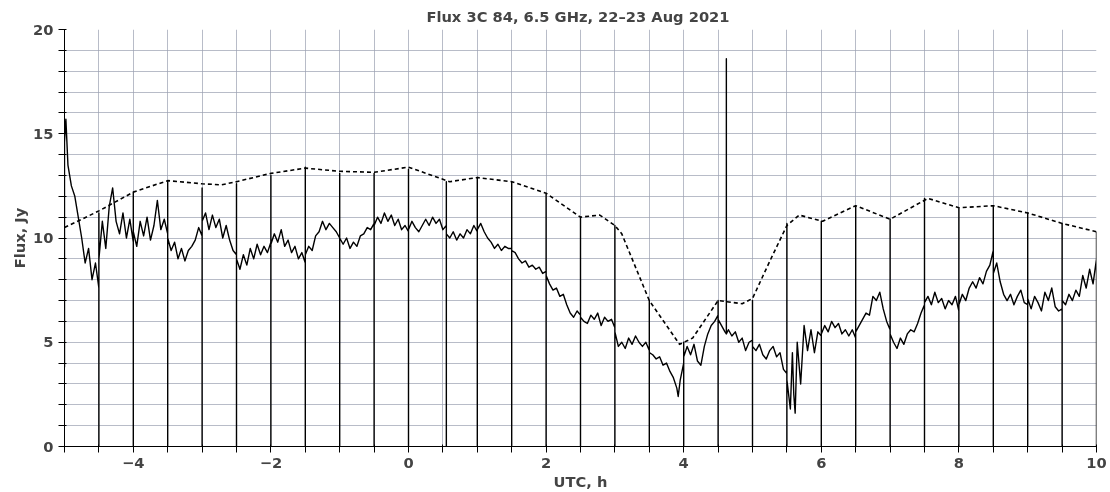 The height and width of the screenshot is (492, 1110). Describe the element at coordinates (546, 462) in the screenshot. I see `x-tick-label: 2` at that location.